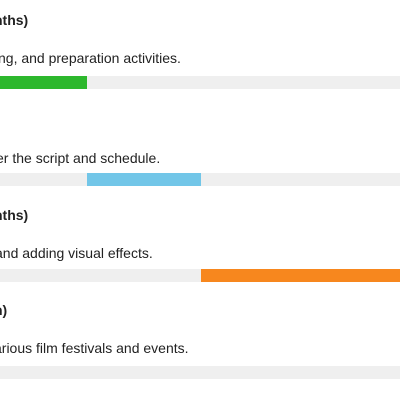 The height and width of the screenshot is (400, 400). I want to click on phase-description: ting, and preparation activities., so click(90, 58).